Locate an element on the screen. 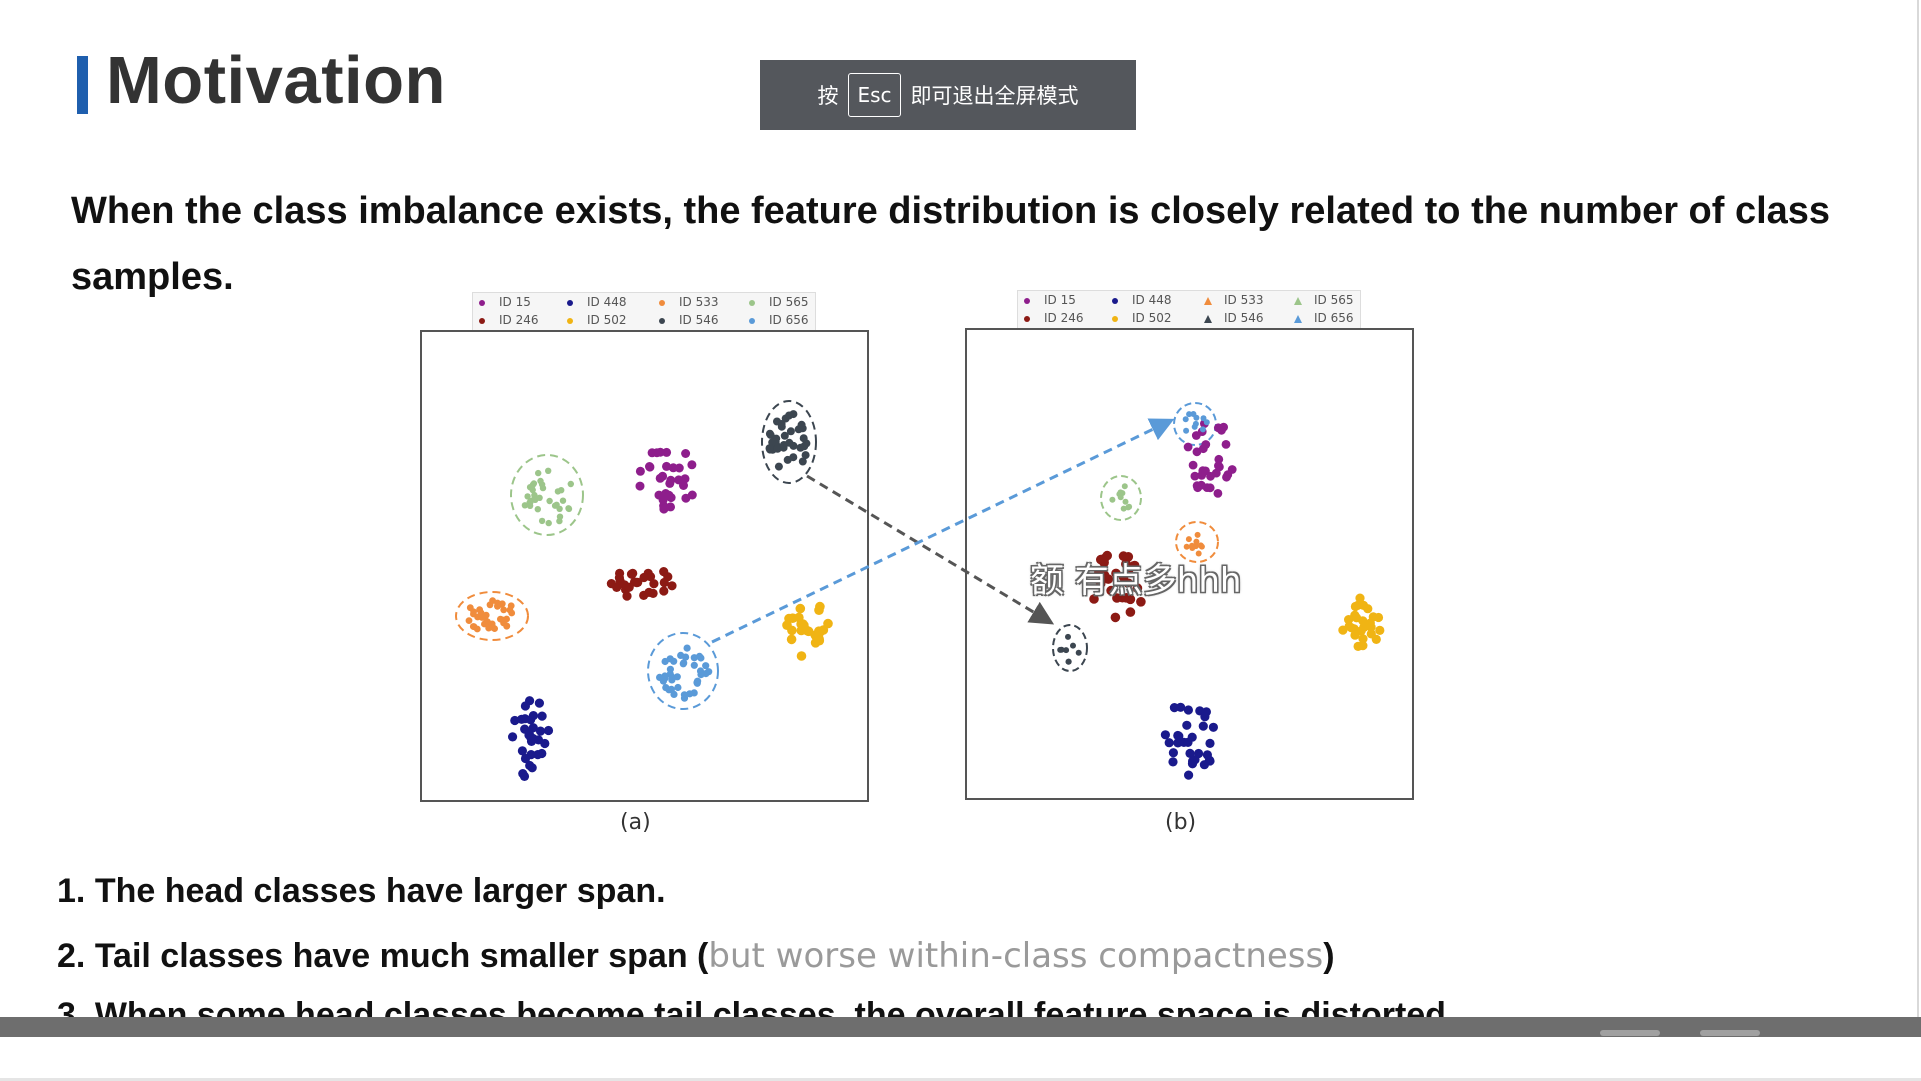 Image resolution: width=1921 pixels, height=1081 pixels. panel-a-caption: (a) is located at coordinates (635, 822).